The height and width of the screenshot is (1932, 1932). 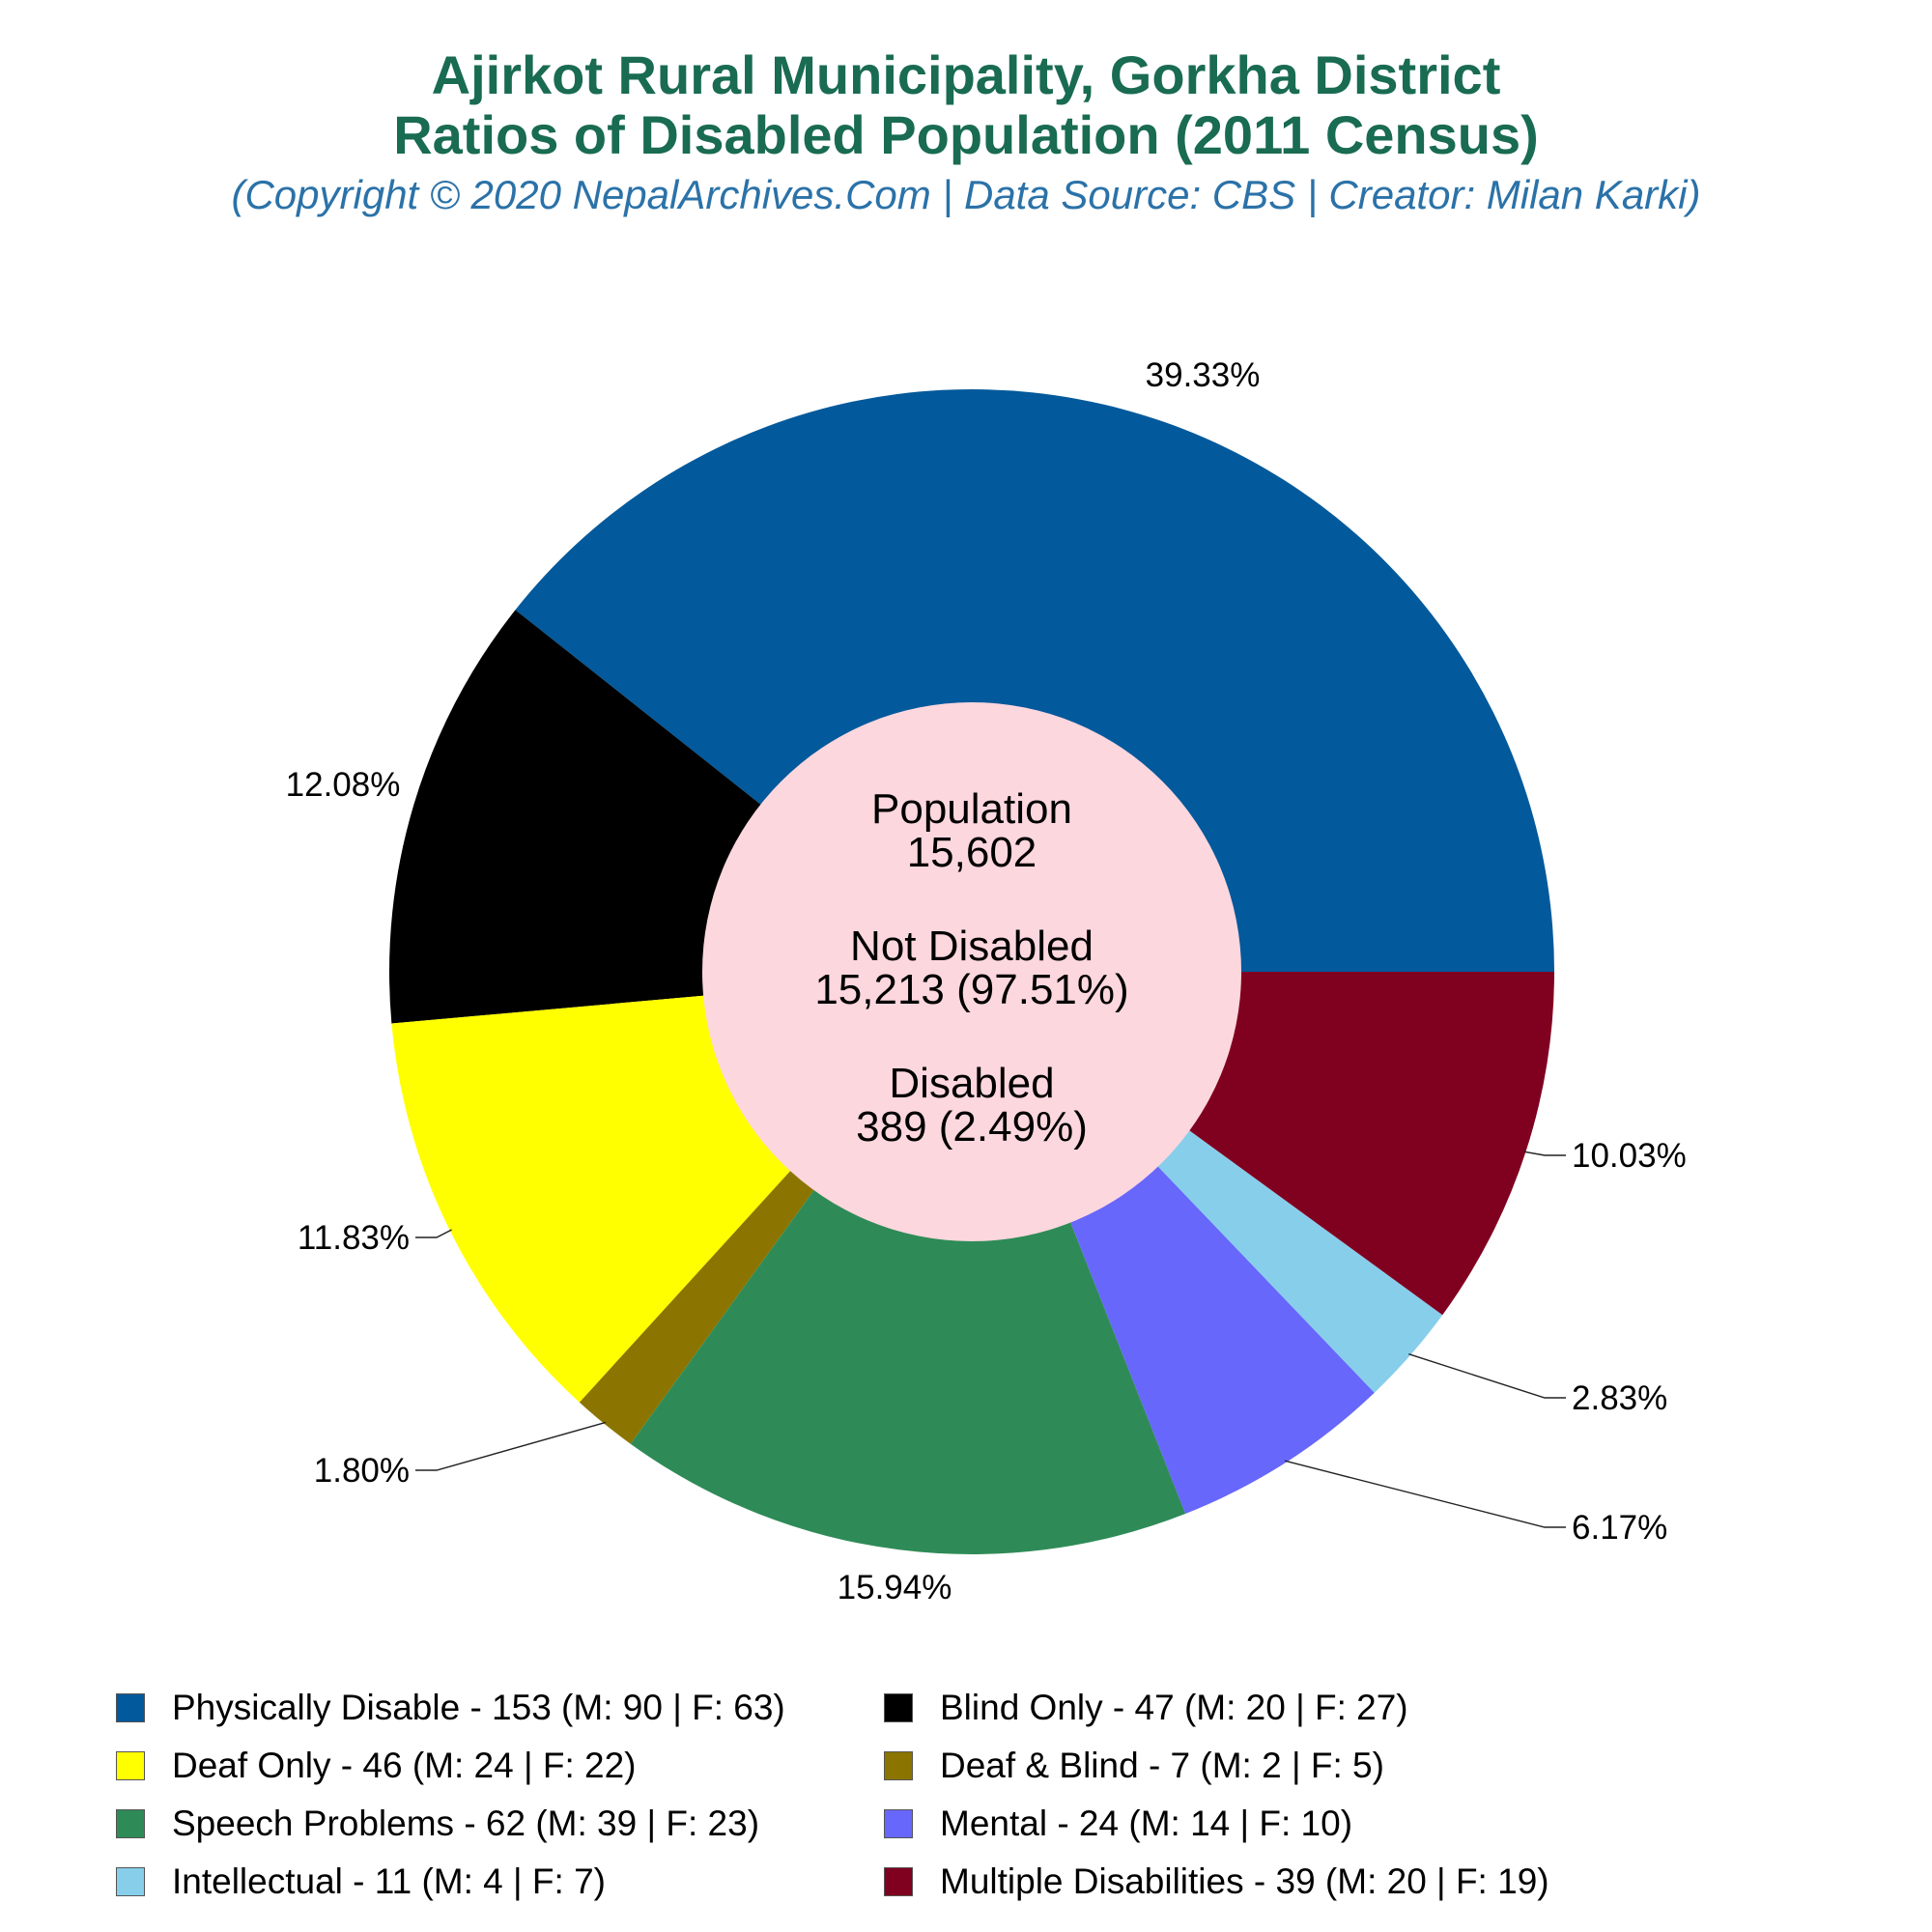 I want to click on legend-item: Mental - 24 (M: 14 | F: 10), so click(x=1318, y=1824).